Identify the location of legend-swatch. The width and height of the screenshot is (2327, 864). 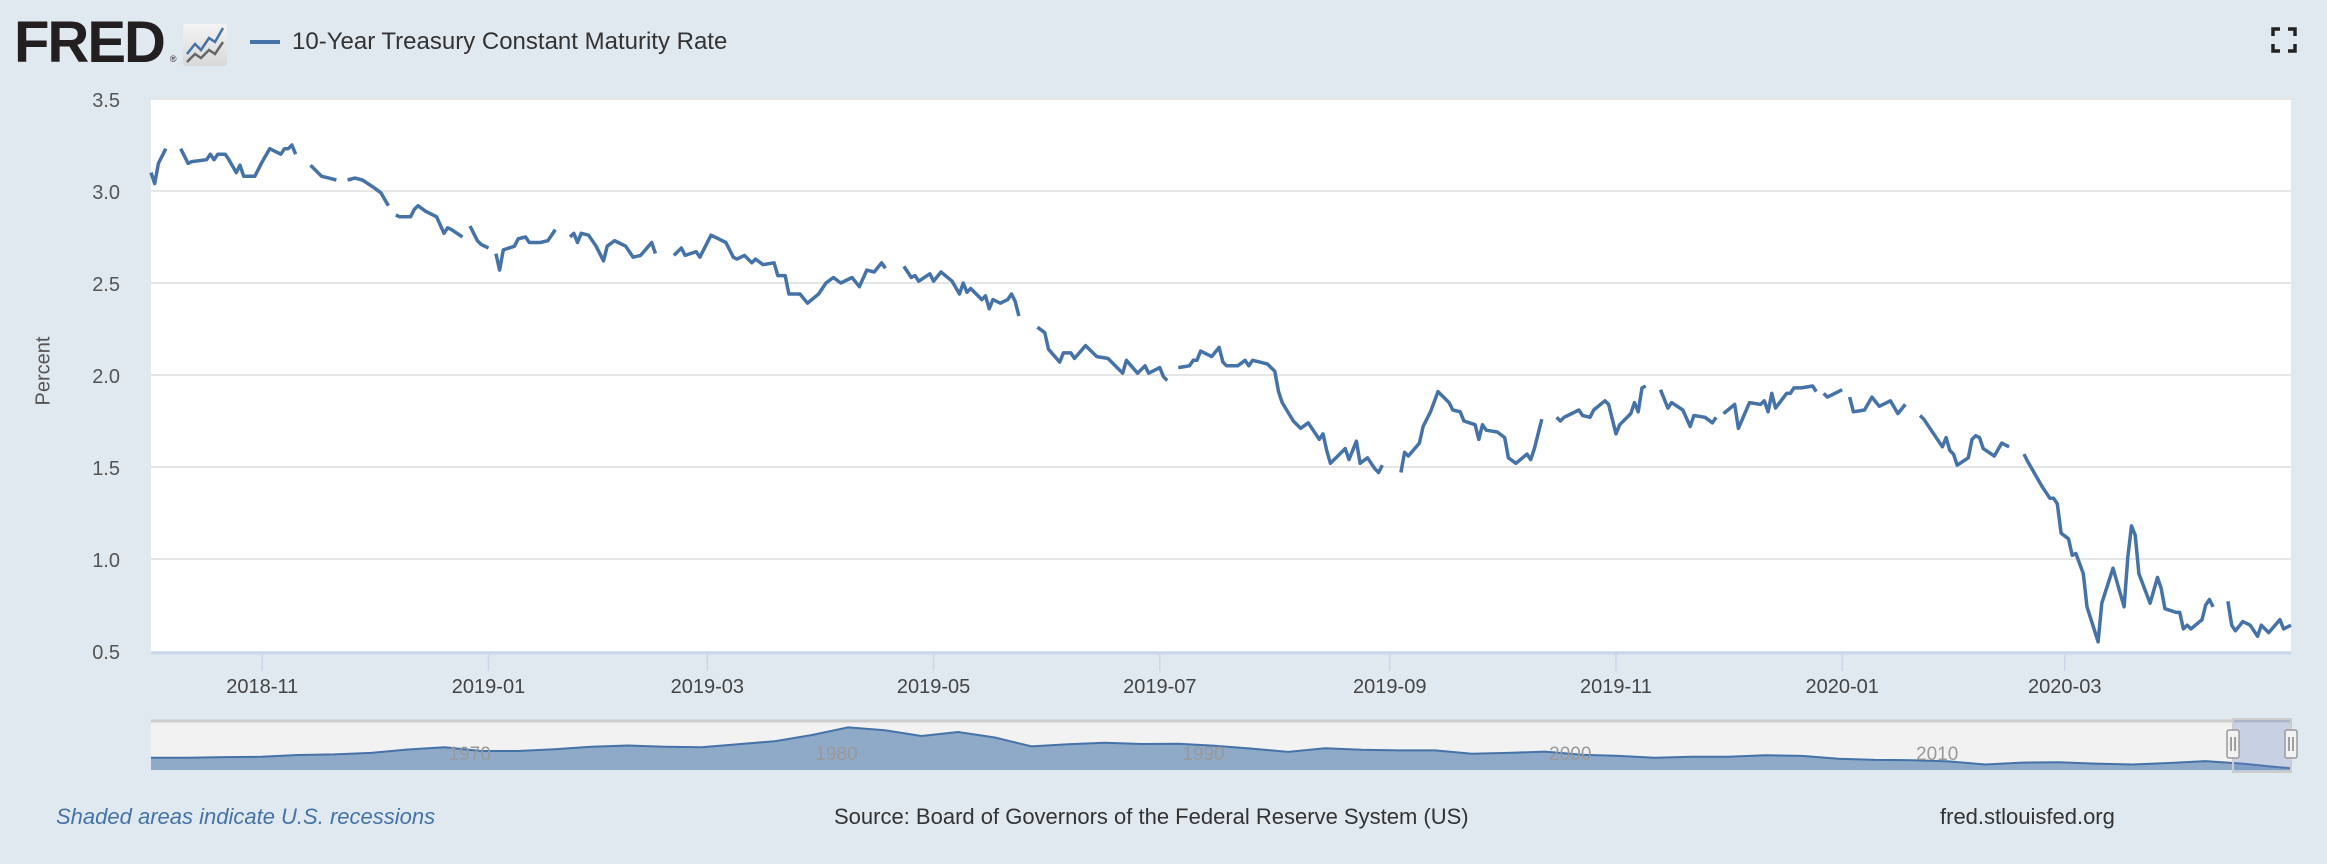
(265, 42).